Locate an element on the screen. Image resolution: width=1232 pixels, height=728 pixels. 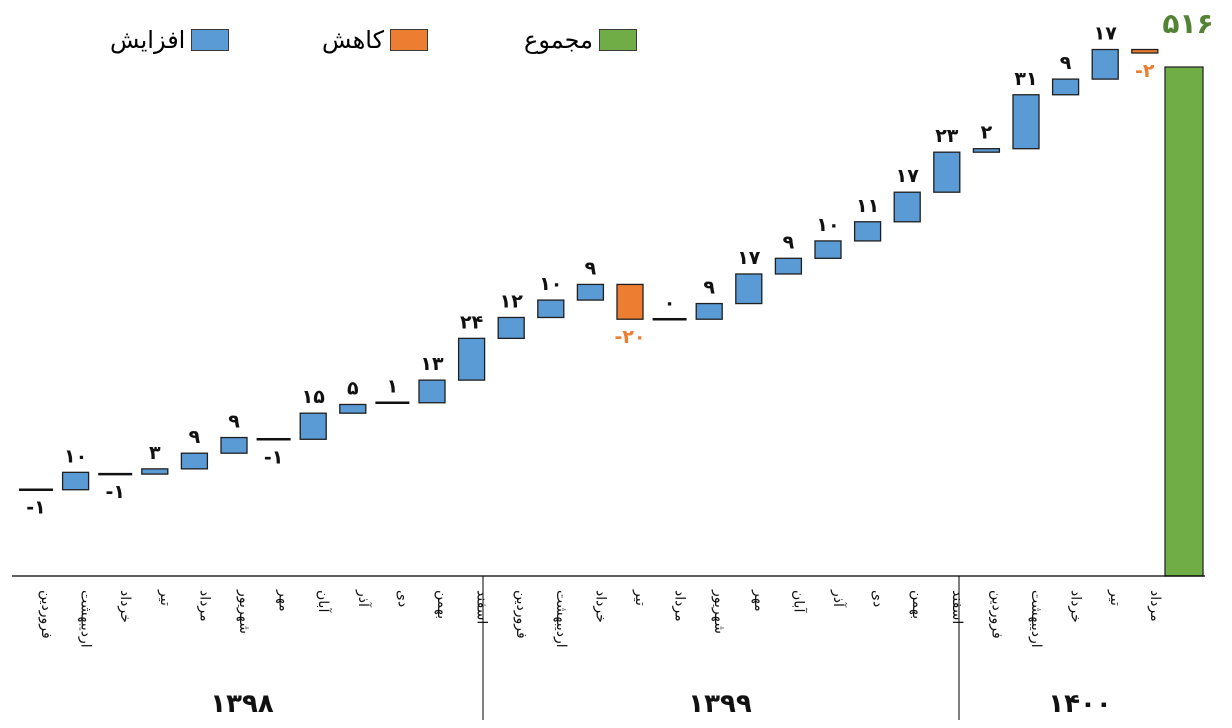
value-label-5: ۹ is located at coordinates (234, 422).